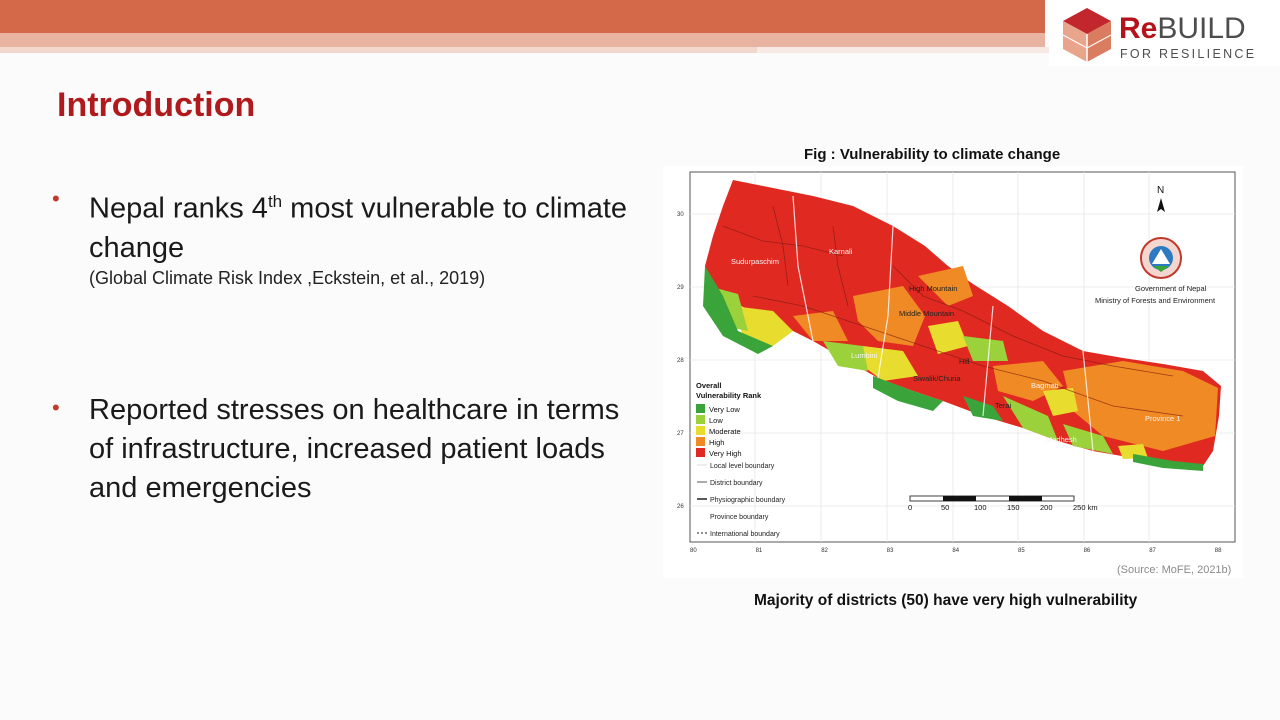  I want to click on scale-label: 150, so click(1013, 507).